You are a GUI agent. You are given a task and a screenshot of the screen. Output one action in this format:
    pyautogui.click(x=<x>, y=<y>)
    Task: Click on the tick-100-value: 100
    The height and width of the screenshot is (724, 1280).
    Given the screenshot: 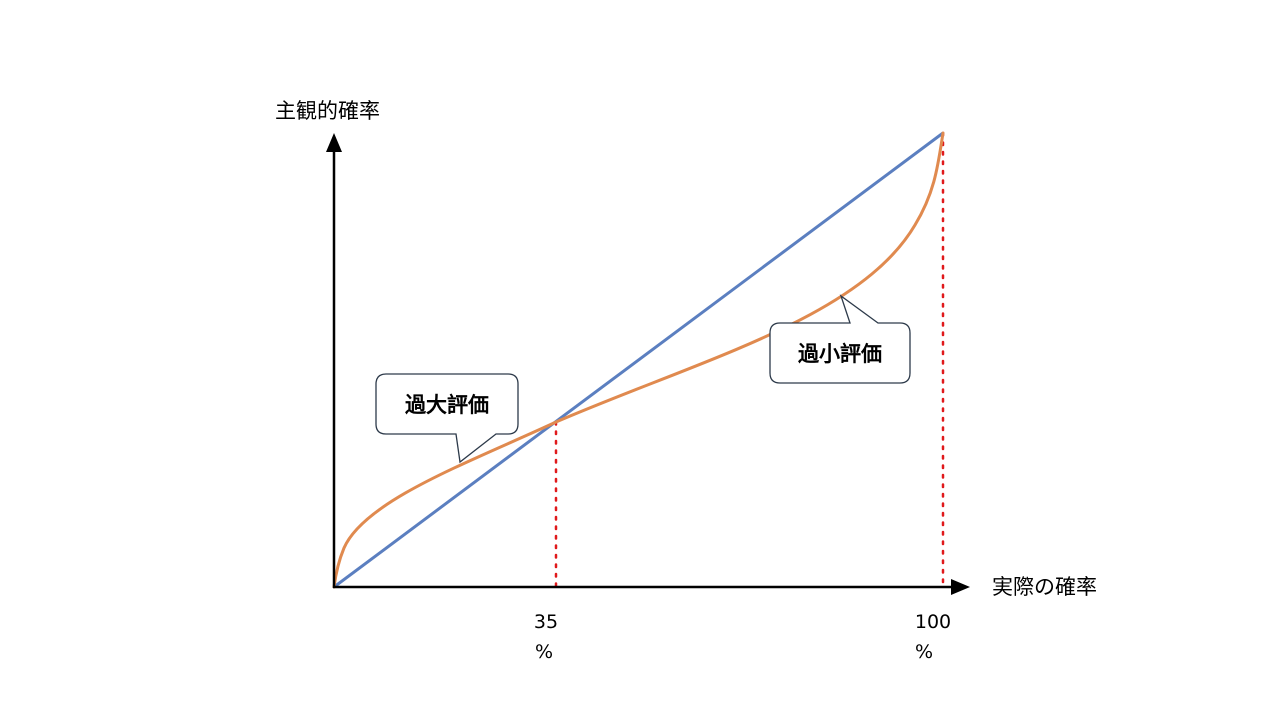 What is the action you would take?
    pyautogui.click(x=933, y=622)
    